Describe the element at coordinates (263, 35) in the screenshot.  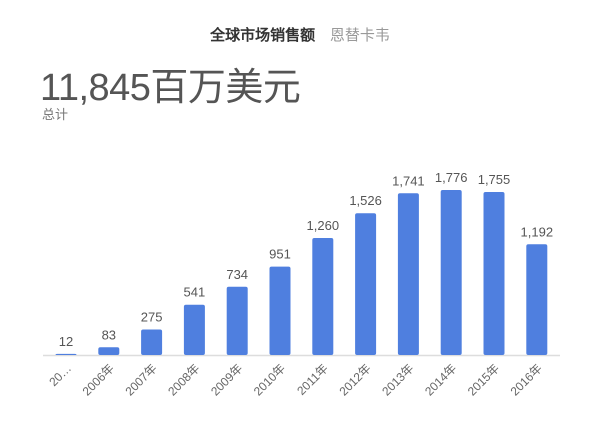
I see `chart-title: 全球市场销售额` at that location.